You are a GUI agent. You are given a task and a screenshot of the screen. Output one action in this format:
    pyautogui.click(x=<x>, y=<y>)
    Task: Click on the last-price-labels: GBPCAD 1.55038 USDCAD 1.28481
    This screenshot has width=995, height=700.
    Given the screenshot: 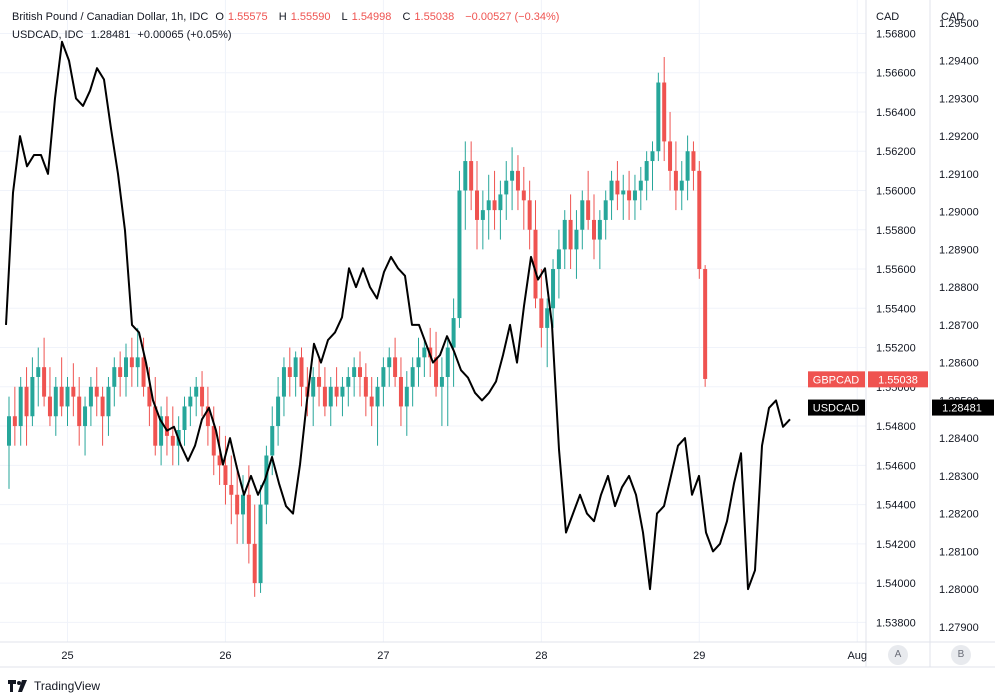 What is the action you would take?
    pyautogui.click(x=901, y=393)
    